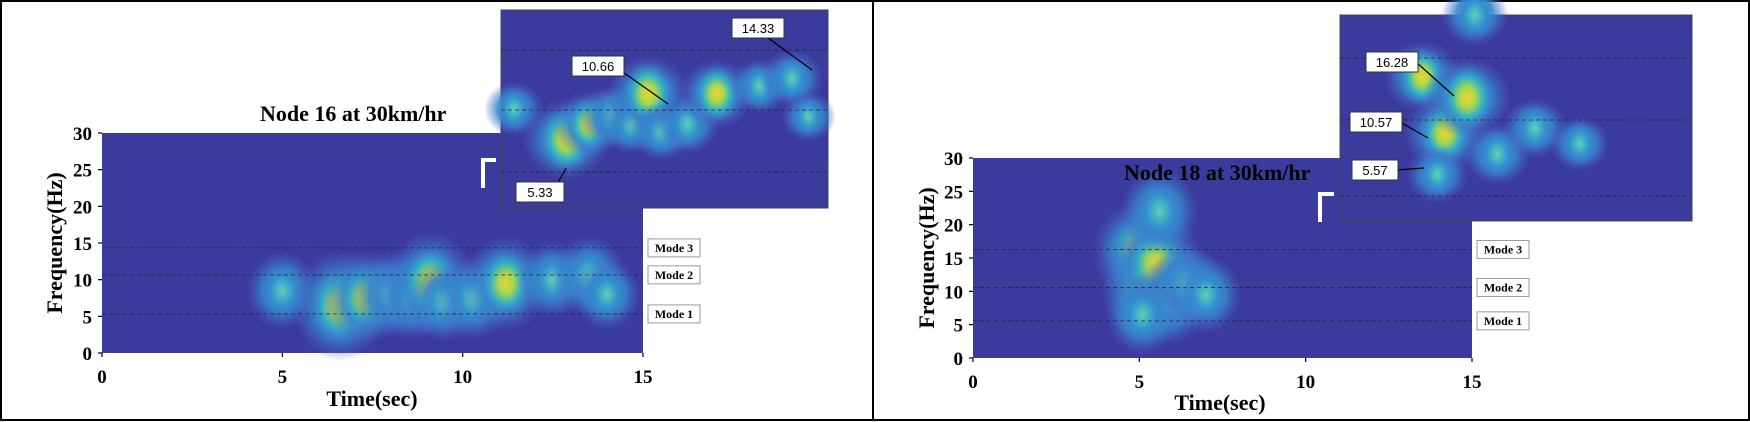  I want to click on callout-value: 5.57, so click(1374, 170).